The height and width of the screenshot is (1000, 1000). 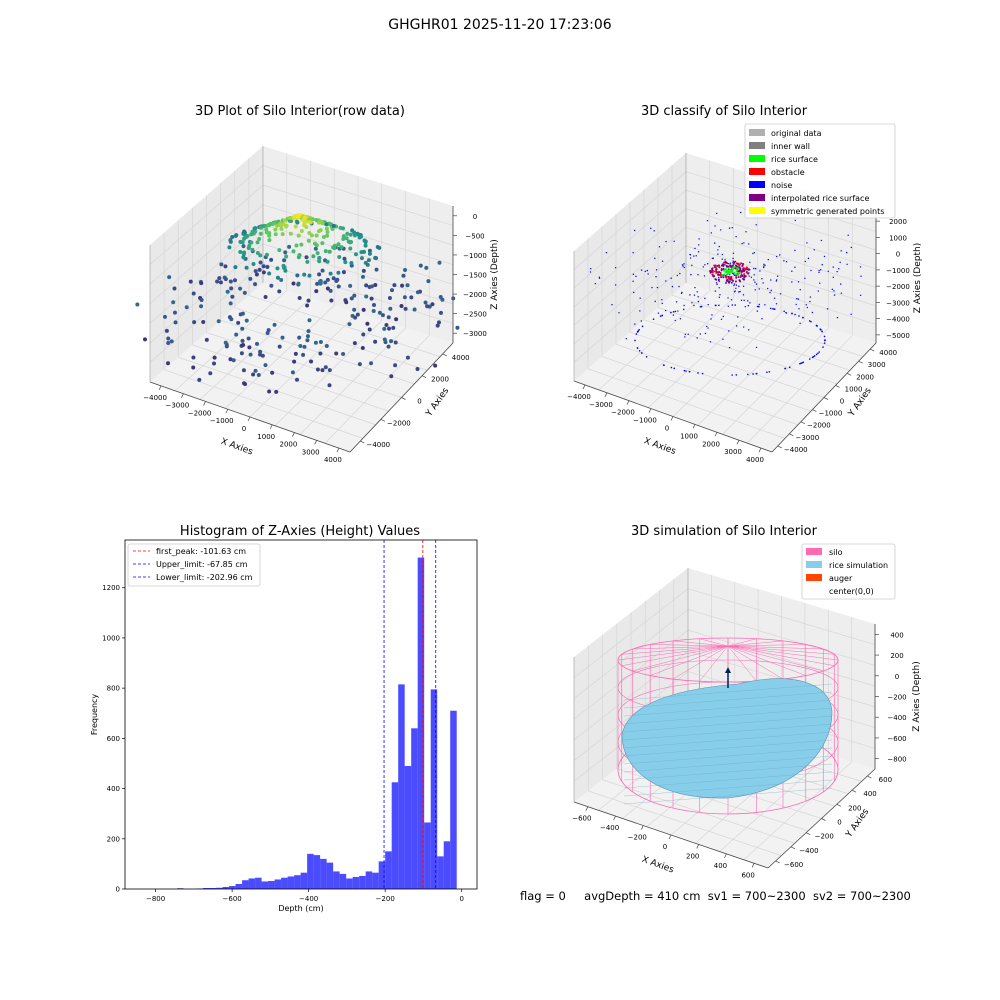 What do you see at coordinates (724, 111) in the screenshot?
I see `classify-panel-title: 3D classify of Silo Interior` at bounding box center [724, 111].